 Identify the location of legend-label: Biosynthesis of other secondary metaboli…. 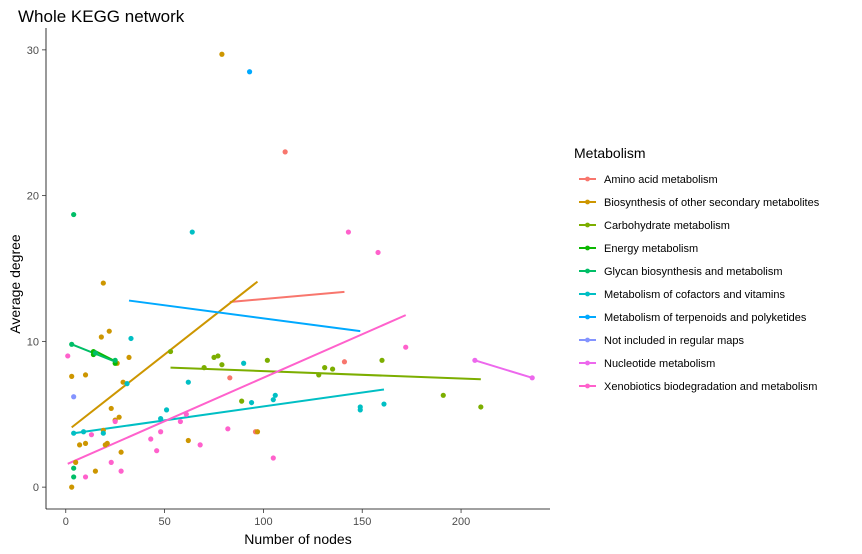
(712, 203).